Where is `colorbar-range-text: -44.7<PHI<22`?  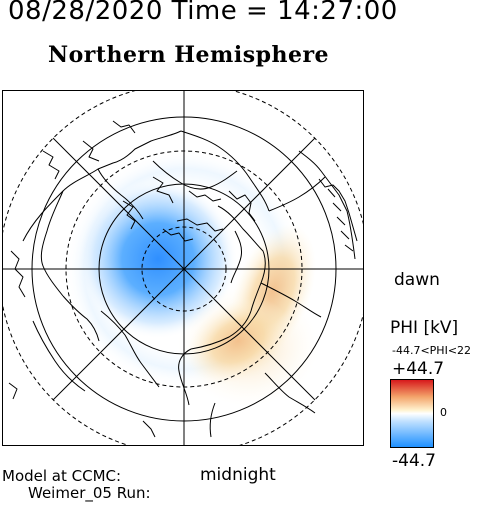
colorbar-range-text: -44.7<PHI<22 is located at coordinates (432, 350).